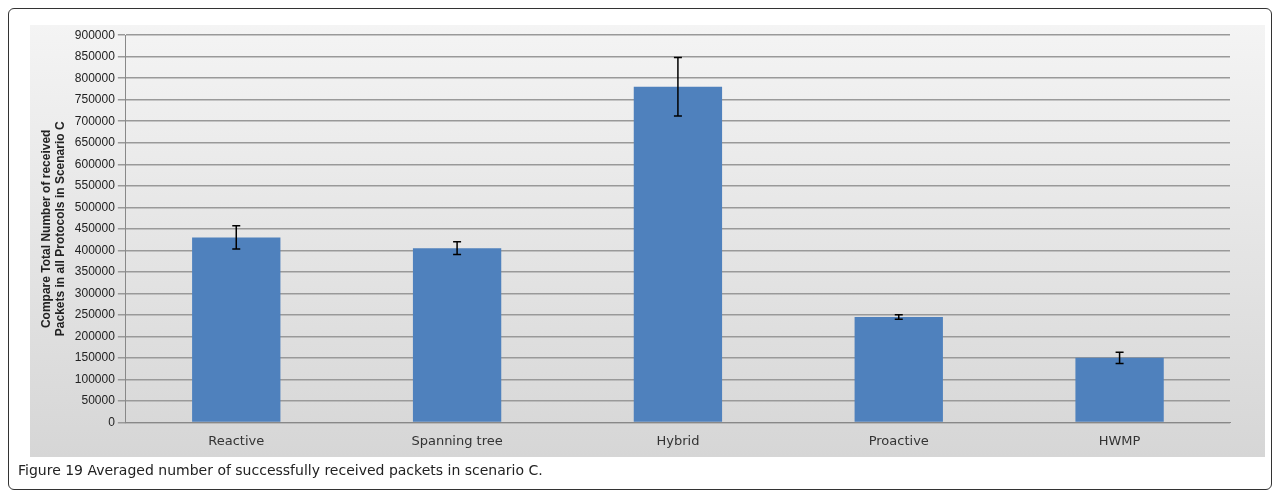  Describe the element at coordinates (95, 357) in the screenshot. I see `y-tick-label: 150000` at that location.